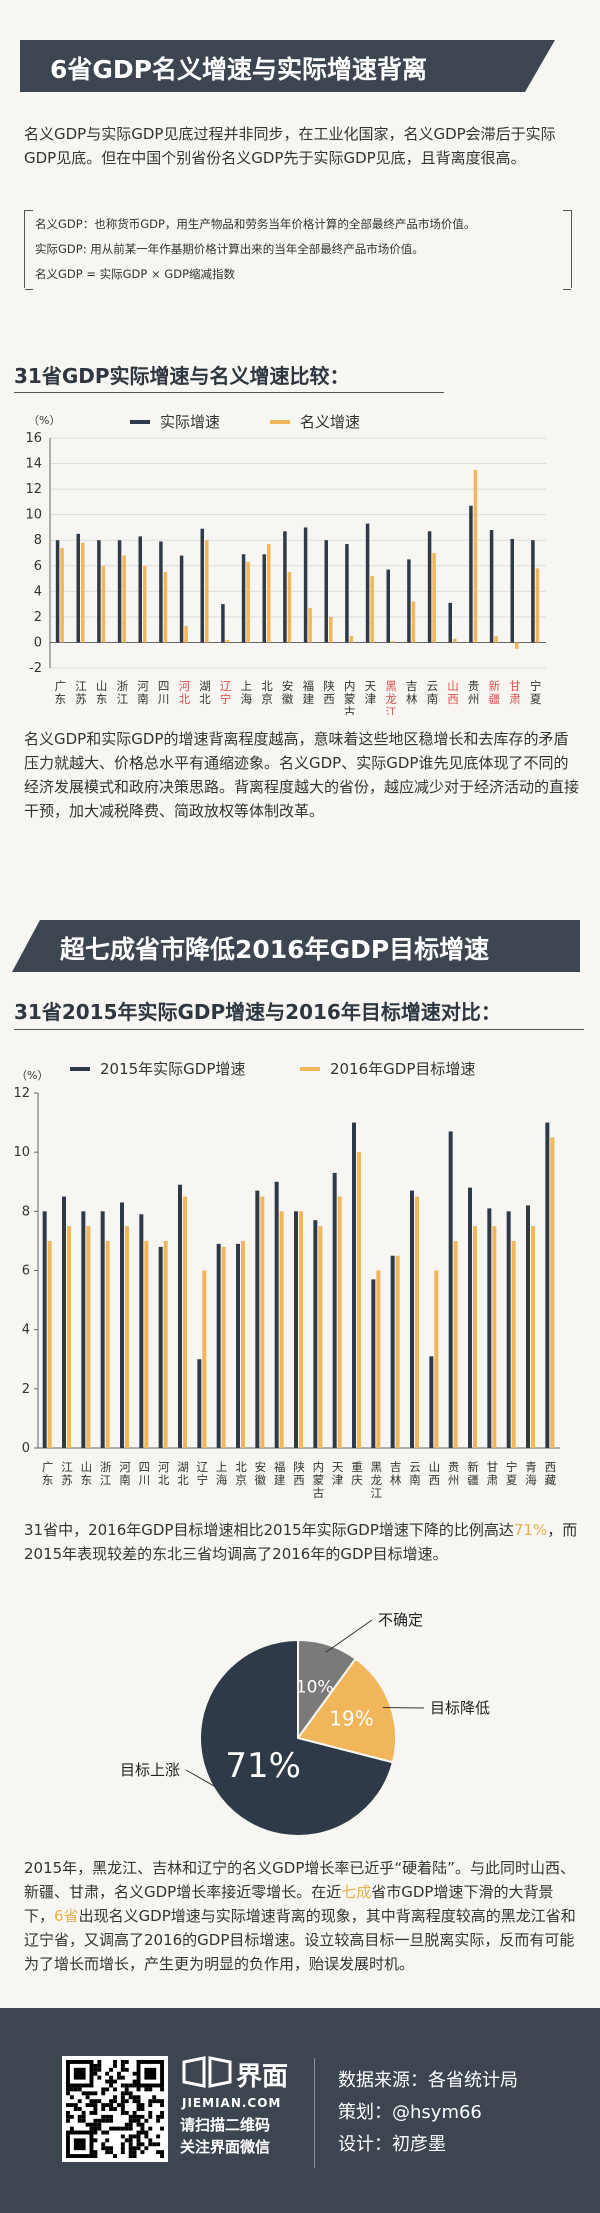 The width and height of the screenshot is (600, 2213). I want to click on y-tick-label: -2, so click(35, 668).